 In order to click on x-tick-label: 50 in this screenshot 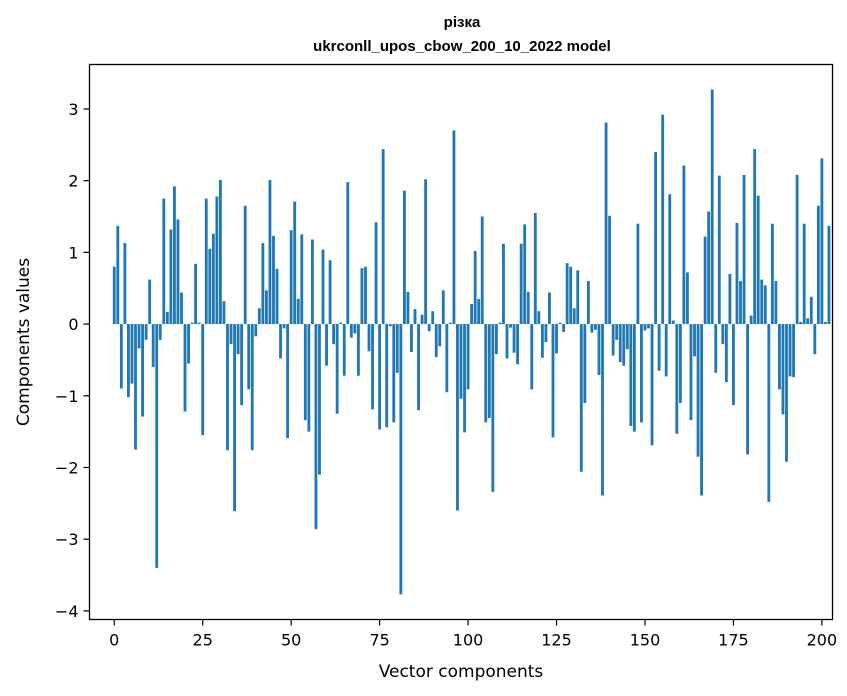, I will do `click(291, 640)`.